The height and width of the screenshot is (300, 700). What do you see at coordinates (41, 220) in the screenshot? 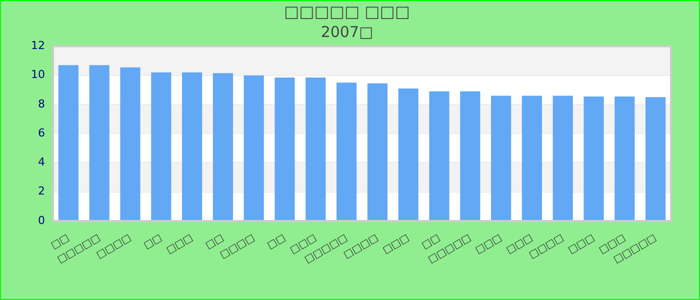
I see `y-tick-label: 0` at bounding box center [41, 220].